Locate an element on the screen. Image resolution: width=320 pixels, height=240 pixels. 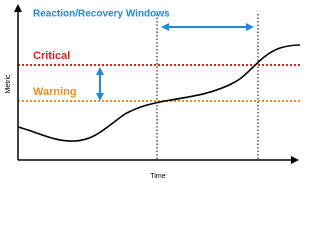
y-axis-label: Metric is located at coordinates (8, 84).